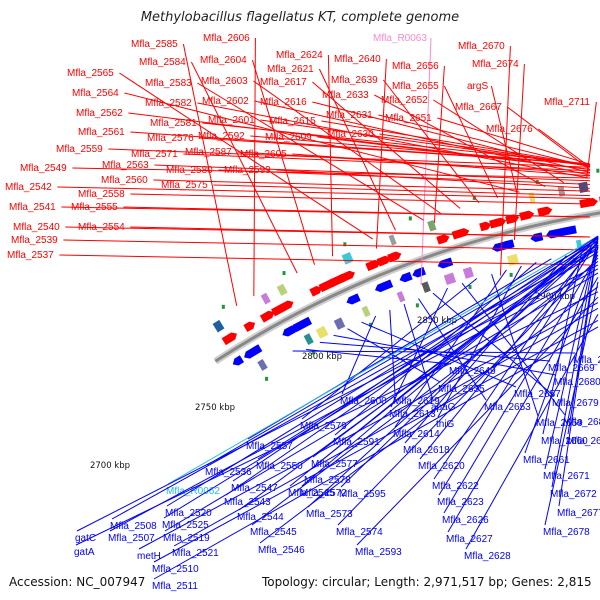 Image resolution: width=600 pixels, height=600 pixels. What do you see at coordinates (188, 513) in the screenshot?
I see `reverse-gene-label: Mfla_2520` at bounding box center [188, 513].